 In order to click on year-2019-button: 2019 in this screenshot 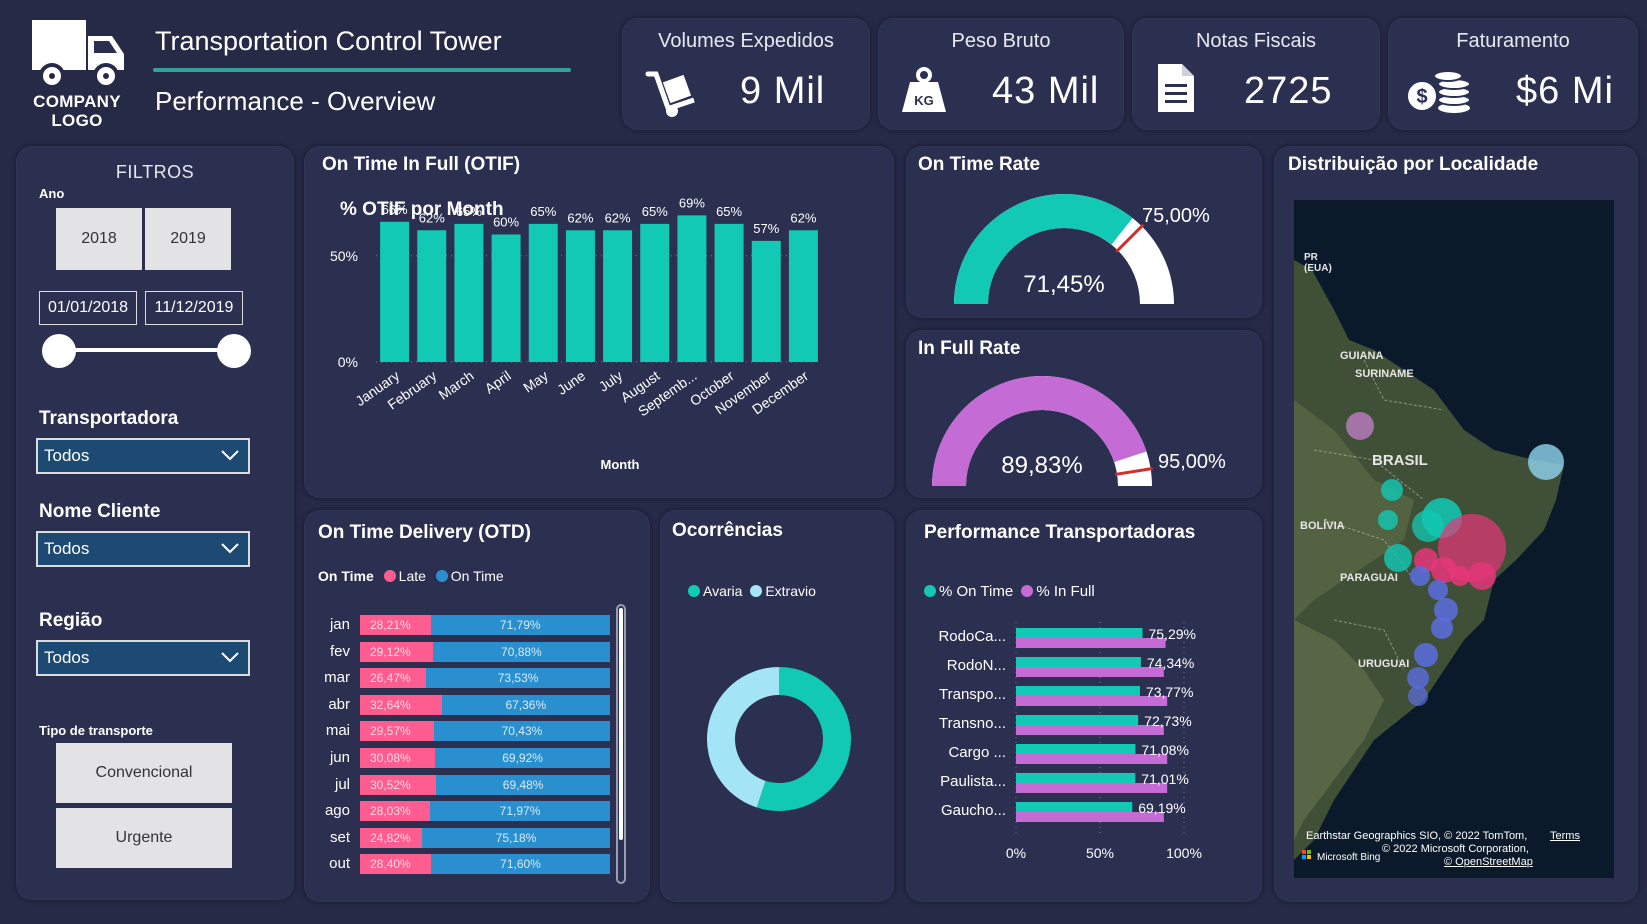, I will do `click(188, 239)`.